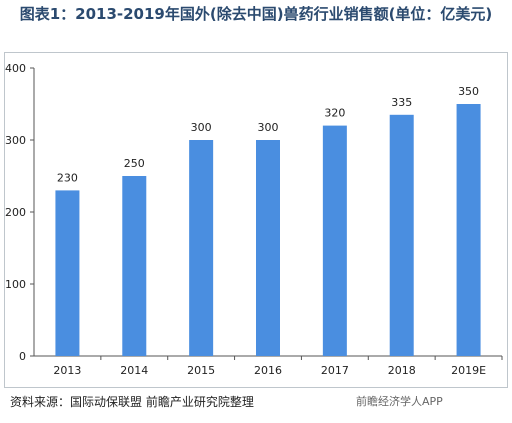 The width and height of the screenshot is (512, 423). What do you see at coordinates (268, 370) in the screenshot?
I see `x-tick-label: 2016` at bounding box center [268, 370].